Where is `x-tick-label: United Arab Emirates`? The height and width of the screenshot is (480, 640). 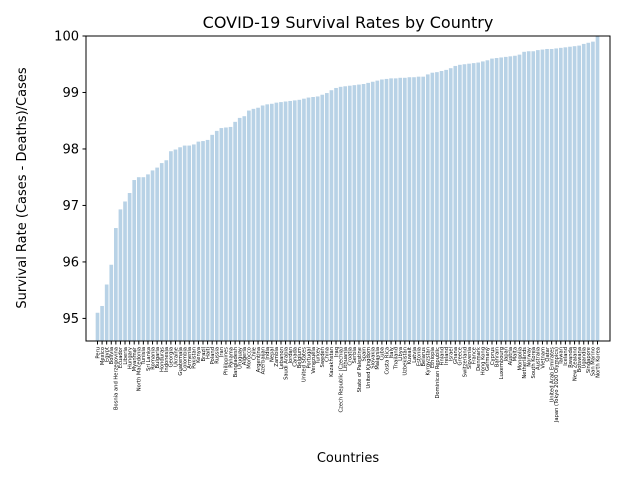
x-tick-label: United Arab Emirates is located at coordinates (552, 375).